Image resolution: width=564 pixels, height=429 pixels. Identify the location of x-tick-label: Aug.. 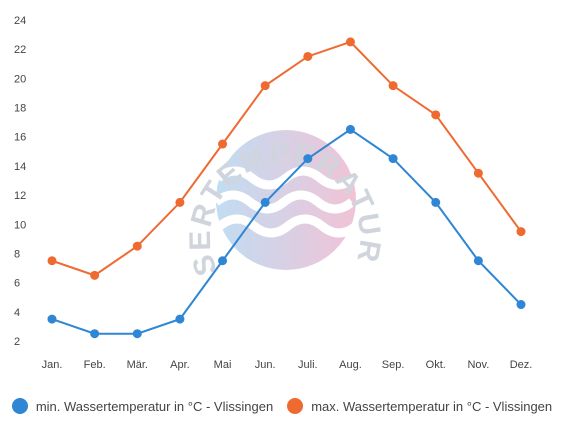
(350, 365).